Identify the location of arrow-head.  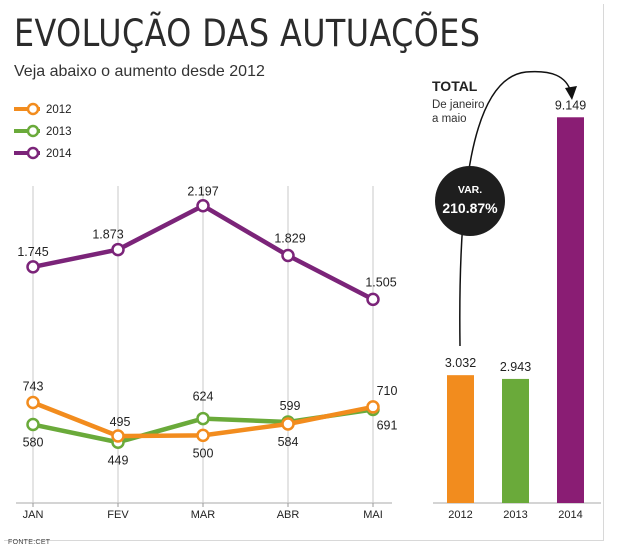
(571, 93).